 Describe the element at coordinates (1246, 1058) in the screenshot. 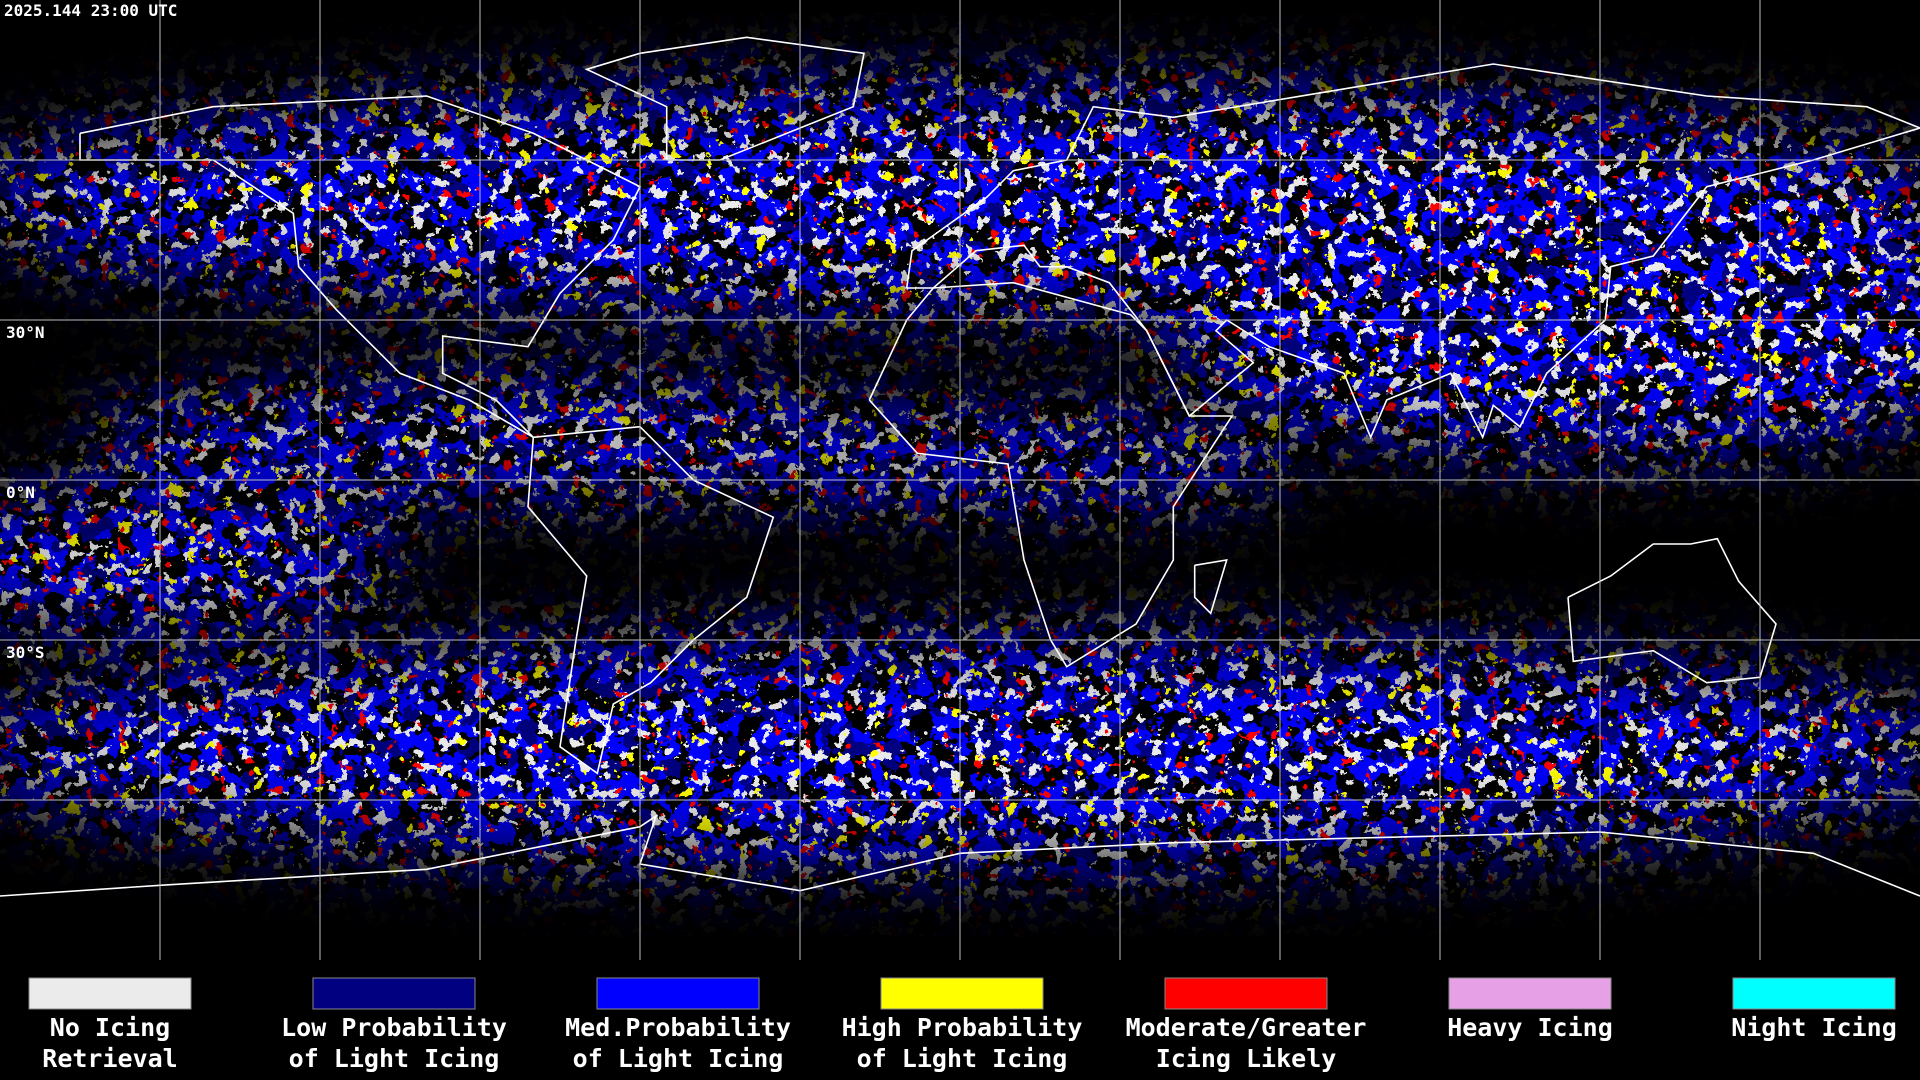

I see `legend-label: Icing Likely` at that location.